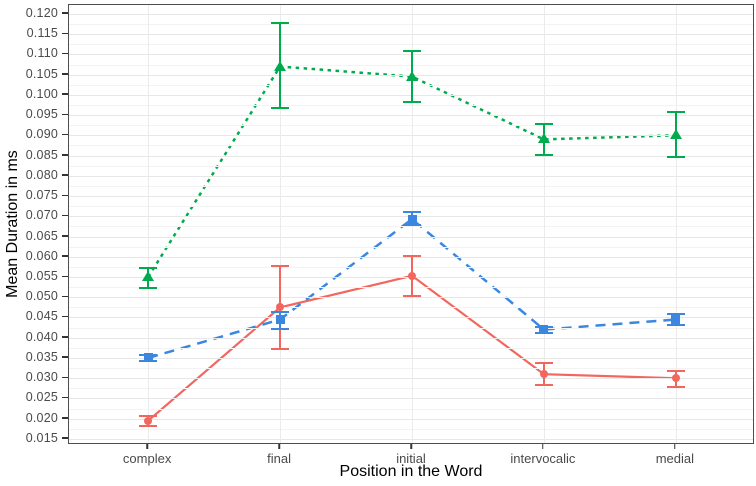  I want to click on x-axis-title: Position in the Word, so click(411, 471).